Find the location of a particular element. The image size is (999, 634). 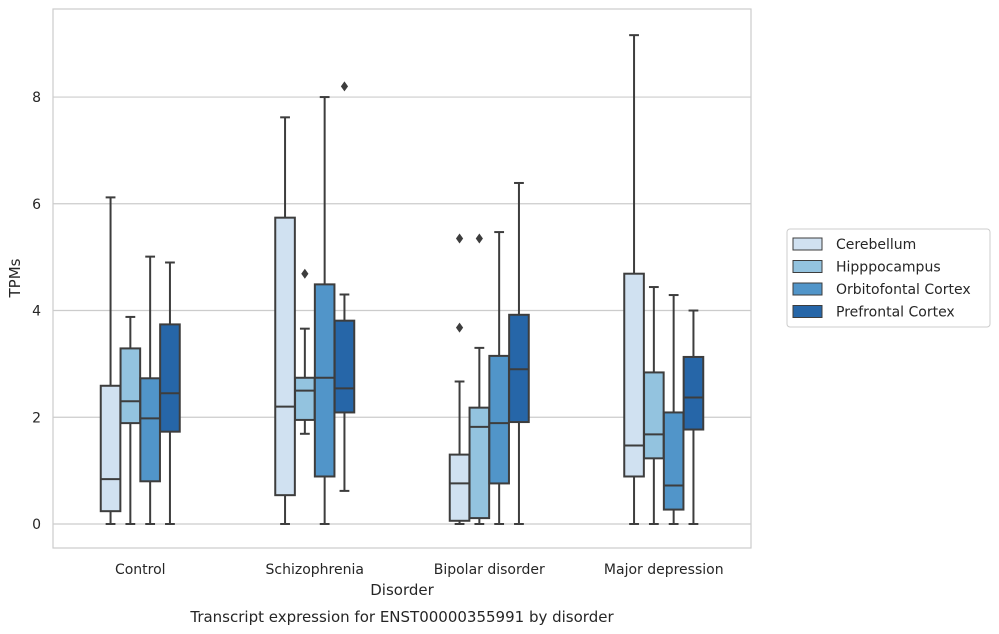

y-tick-label: 8 is located at coordinates (36, 98).